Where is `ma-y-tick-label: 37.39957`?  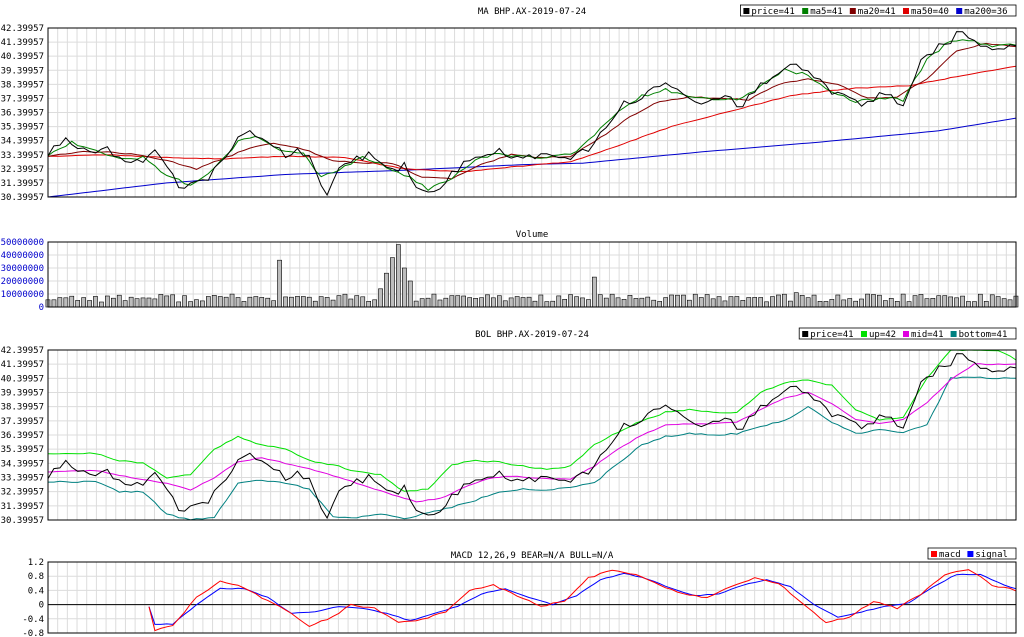 ma-y-tick-label: 37.39957 is located at coordinates (22, 99).